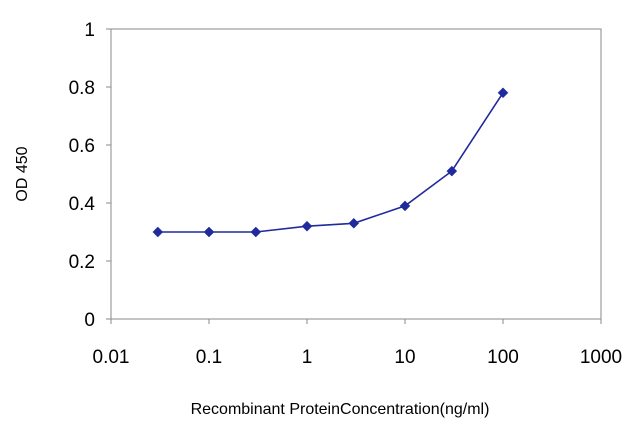 The width and height of the screenshot is (640, 427). What do you see at coordinates (404, 357) in the screenshot?
I see `x-tick-label: 10` at bounding box center [404, 357].